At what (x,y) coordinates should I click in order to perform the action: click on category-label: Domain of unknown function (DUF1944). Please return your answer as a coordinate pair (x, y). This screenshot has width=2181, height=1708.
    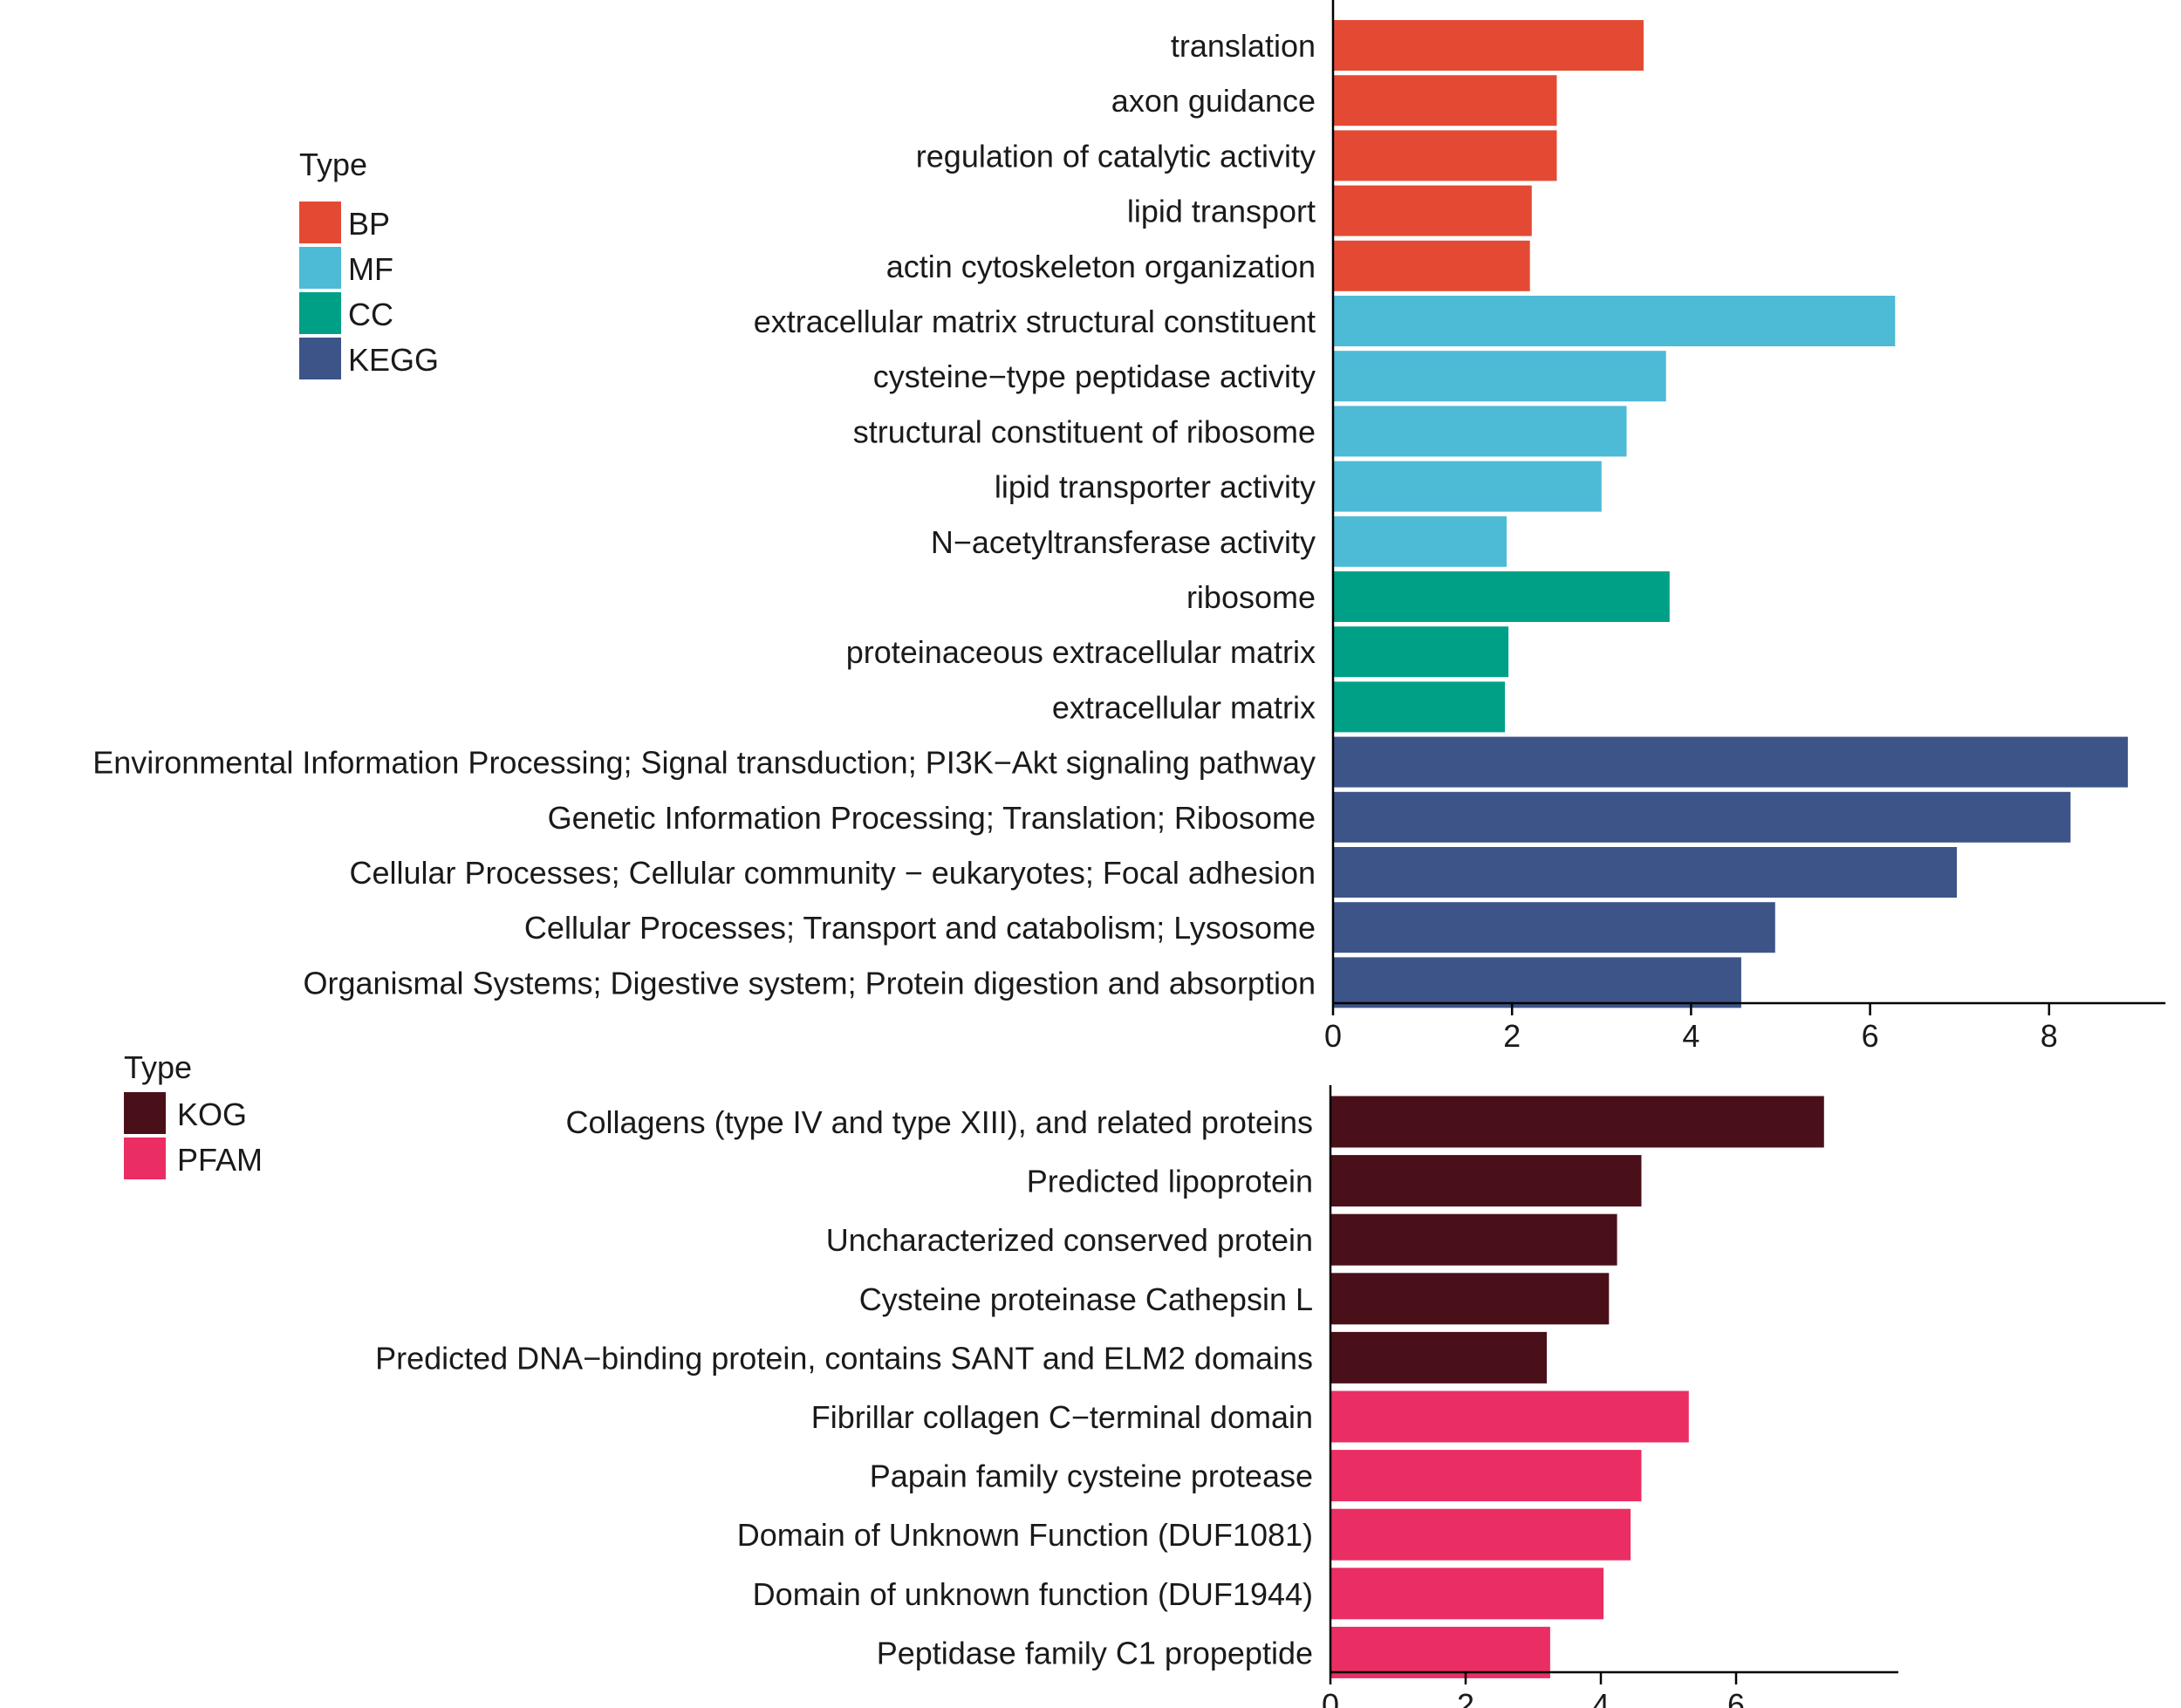
    Looking at the image, I should click on (1033, 1594).